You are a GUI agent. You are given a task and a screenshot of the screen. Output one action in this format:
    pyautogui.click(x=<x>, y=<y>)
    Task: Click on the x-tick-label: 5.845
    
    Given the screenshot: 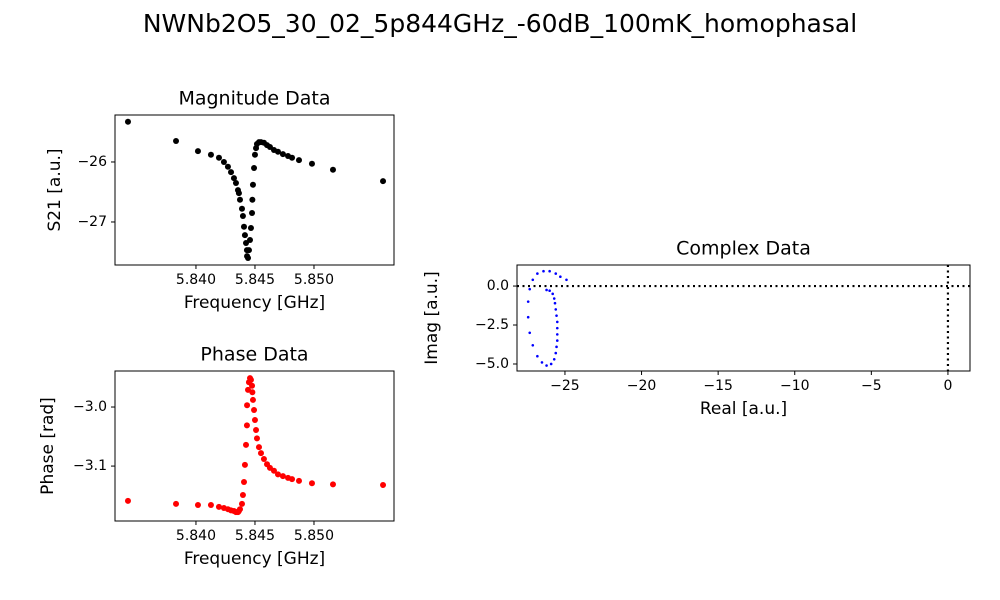 What is the action you would take?
    pyautogui.click(x=255, y=536)
    